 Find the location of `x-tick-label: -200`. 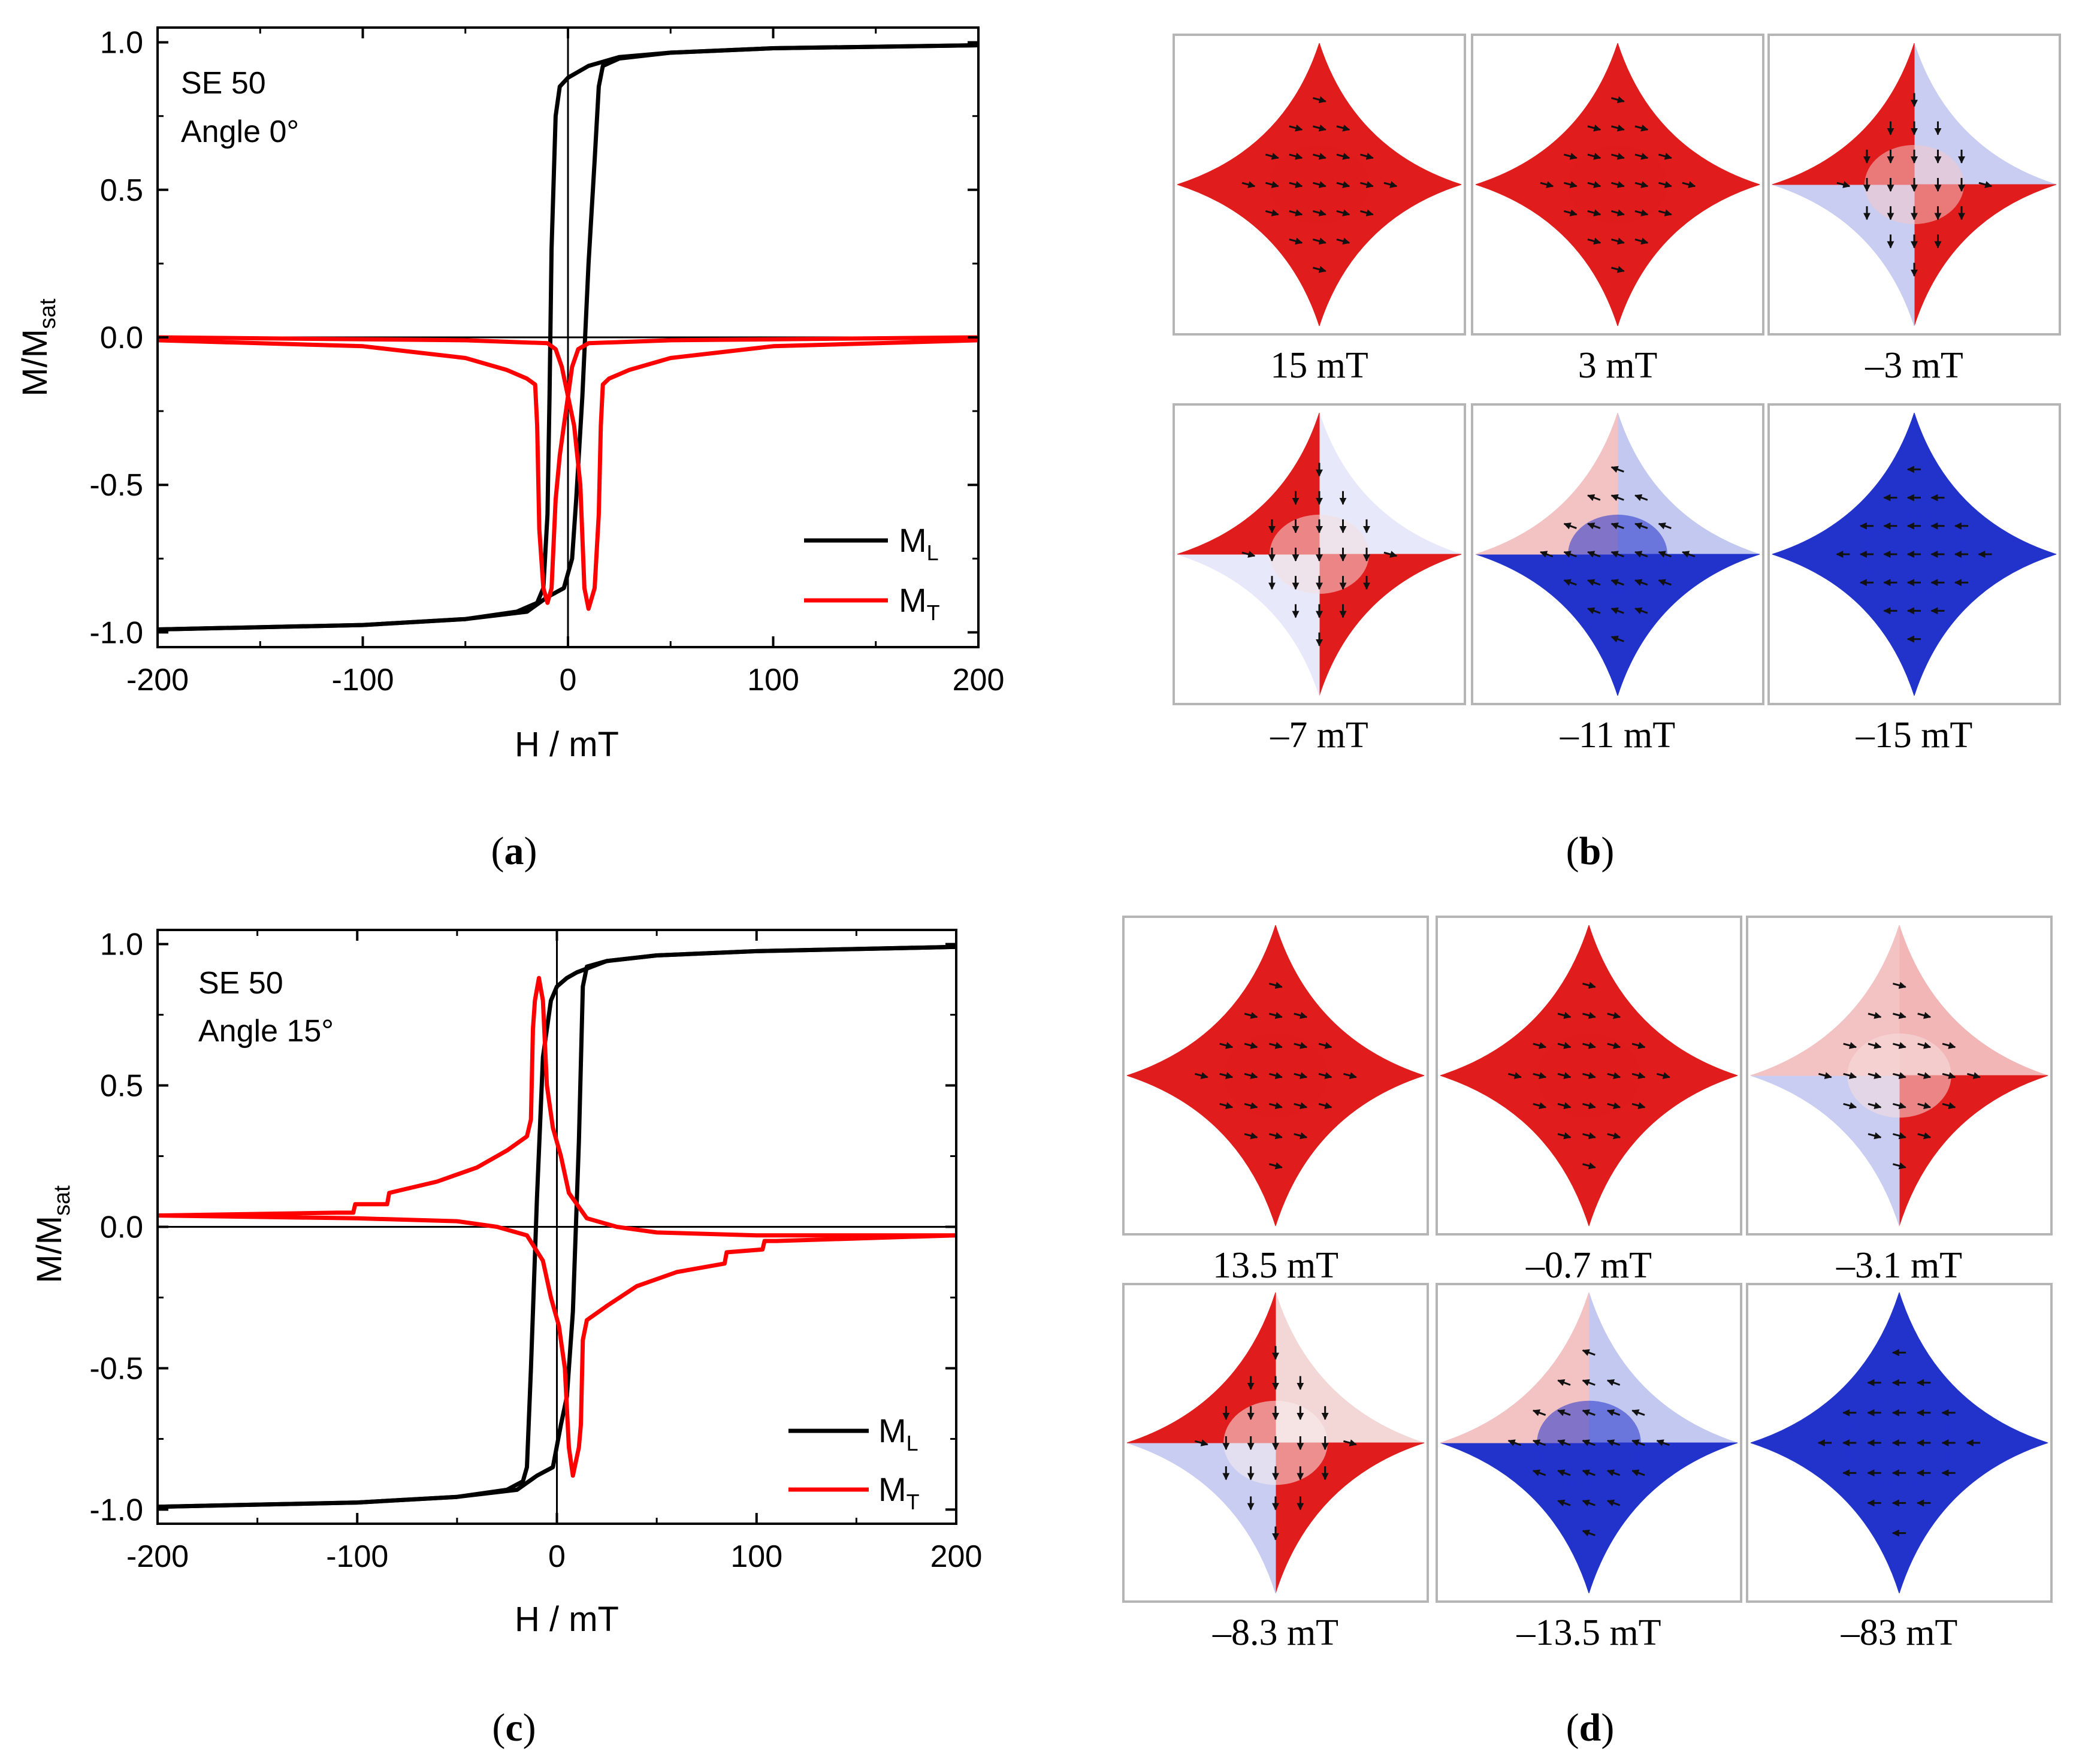

x-tick-label: -200 is located at coordinates (157, 1556).